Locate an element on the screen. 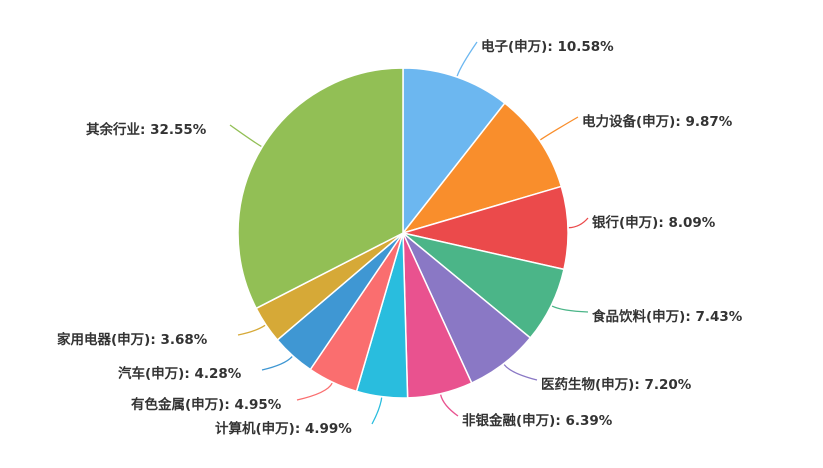  slice-label: 汽车(申万): 4.28% is located at coordinates (180, 373).